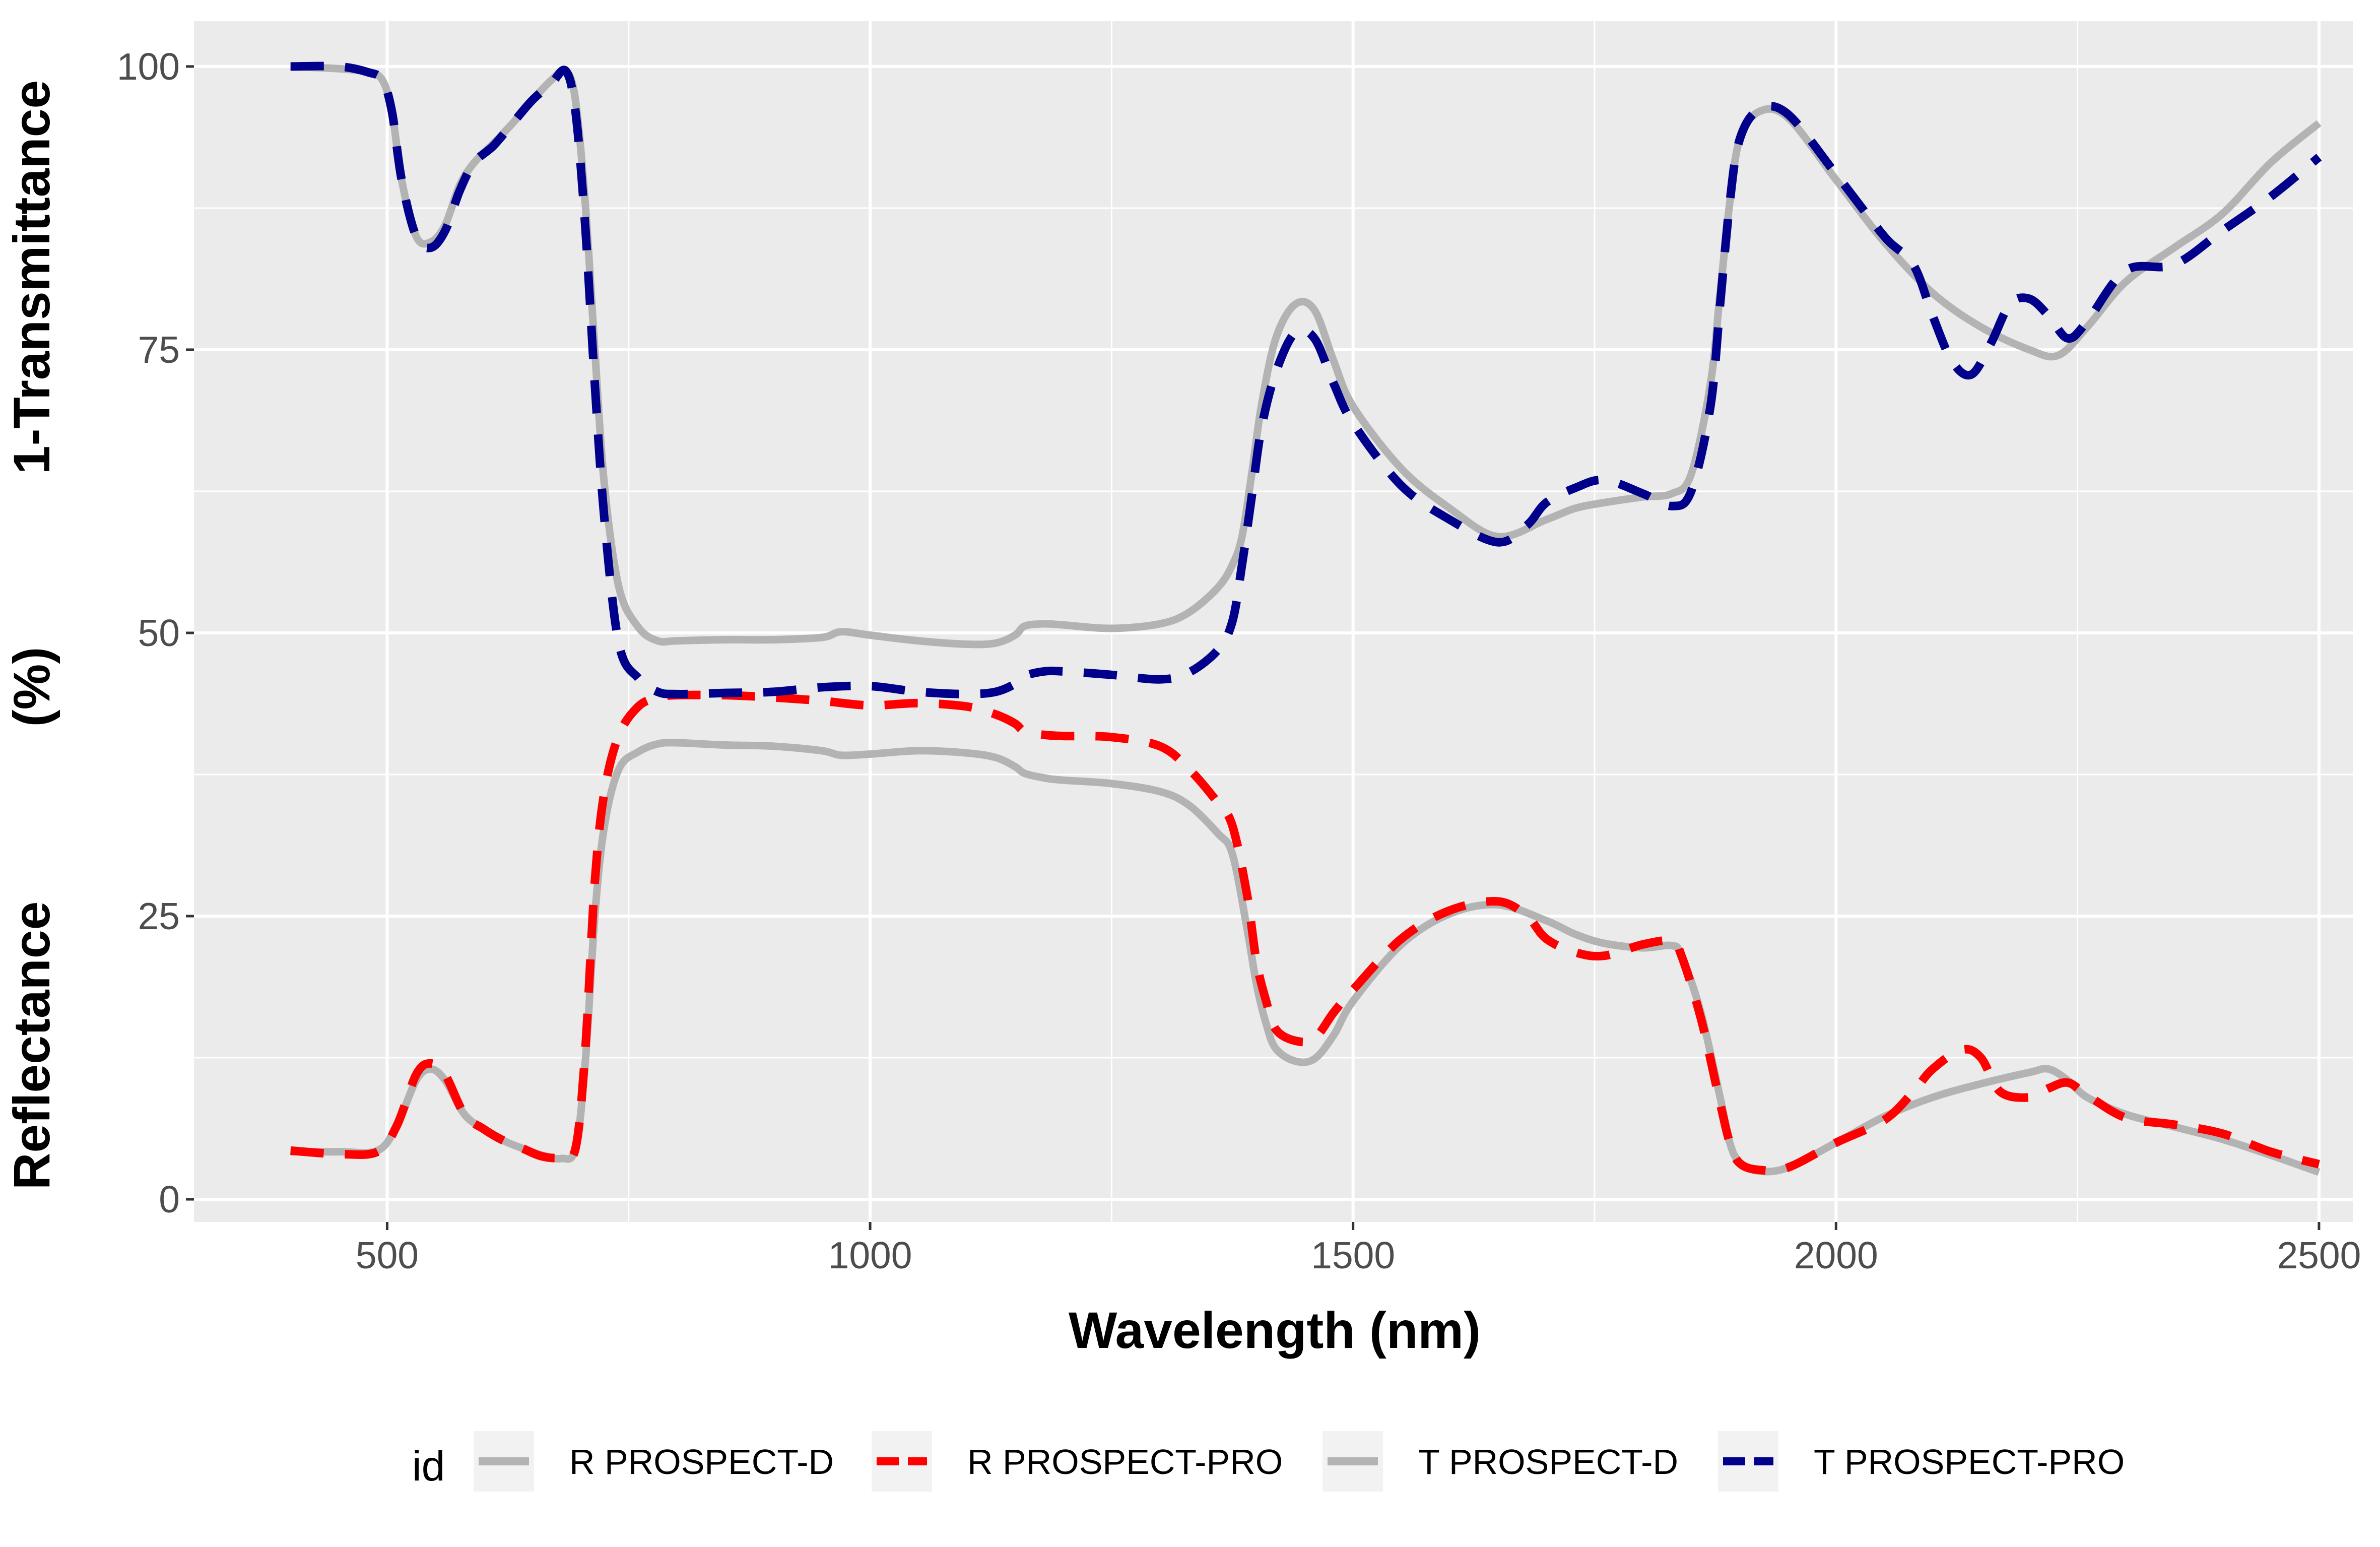  I want to click on legend-title: id, so click(428, 1466).